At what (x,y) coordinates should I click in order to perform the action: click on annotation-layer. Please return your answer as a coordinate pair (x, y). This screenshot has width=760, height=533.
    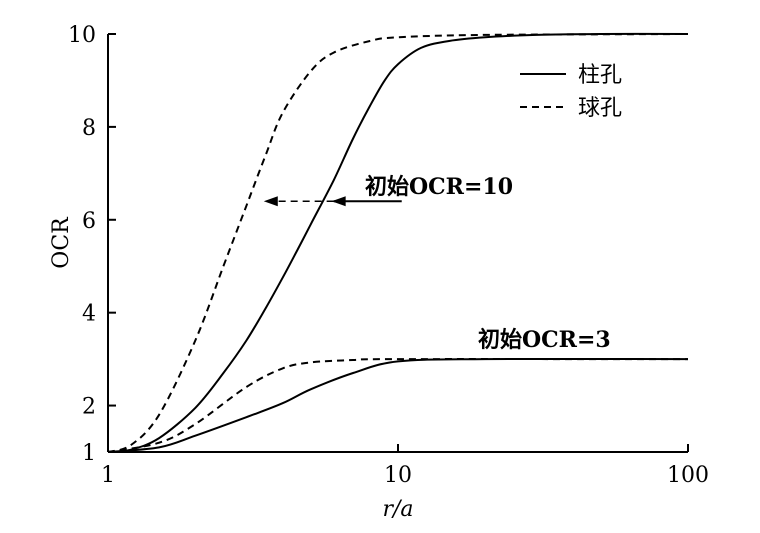
    Looking at the image, I should click on (332, 201).